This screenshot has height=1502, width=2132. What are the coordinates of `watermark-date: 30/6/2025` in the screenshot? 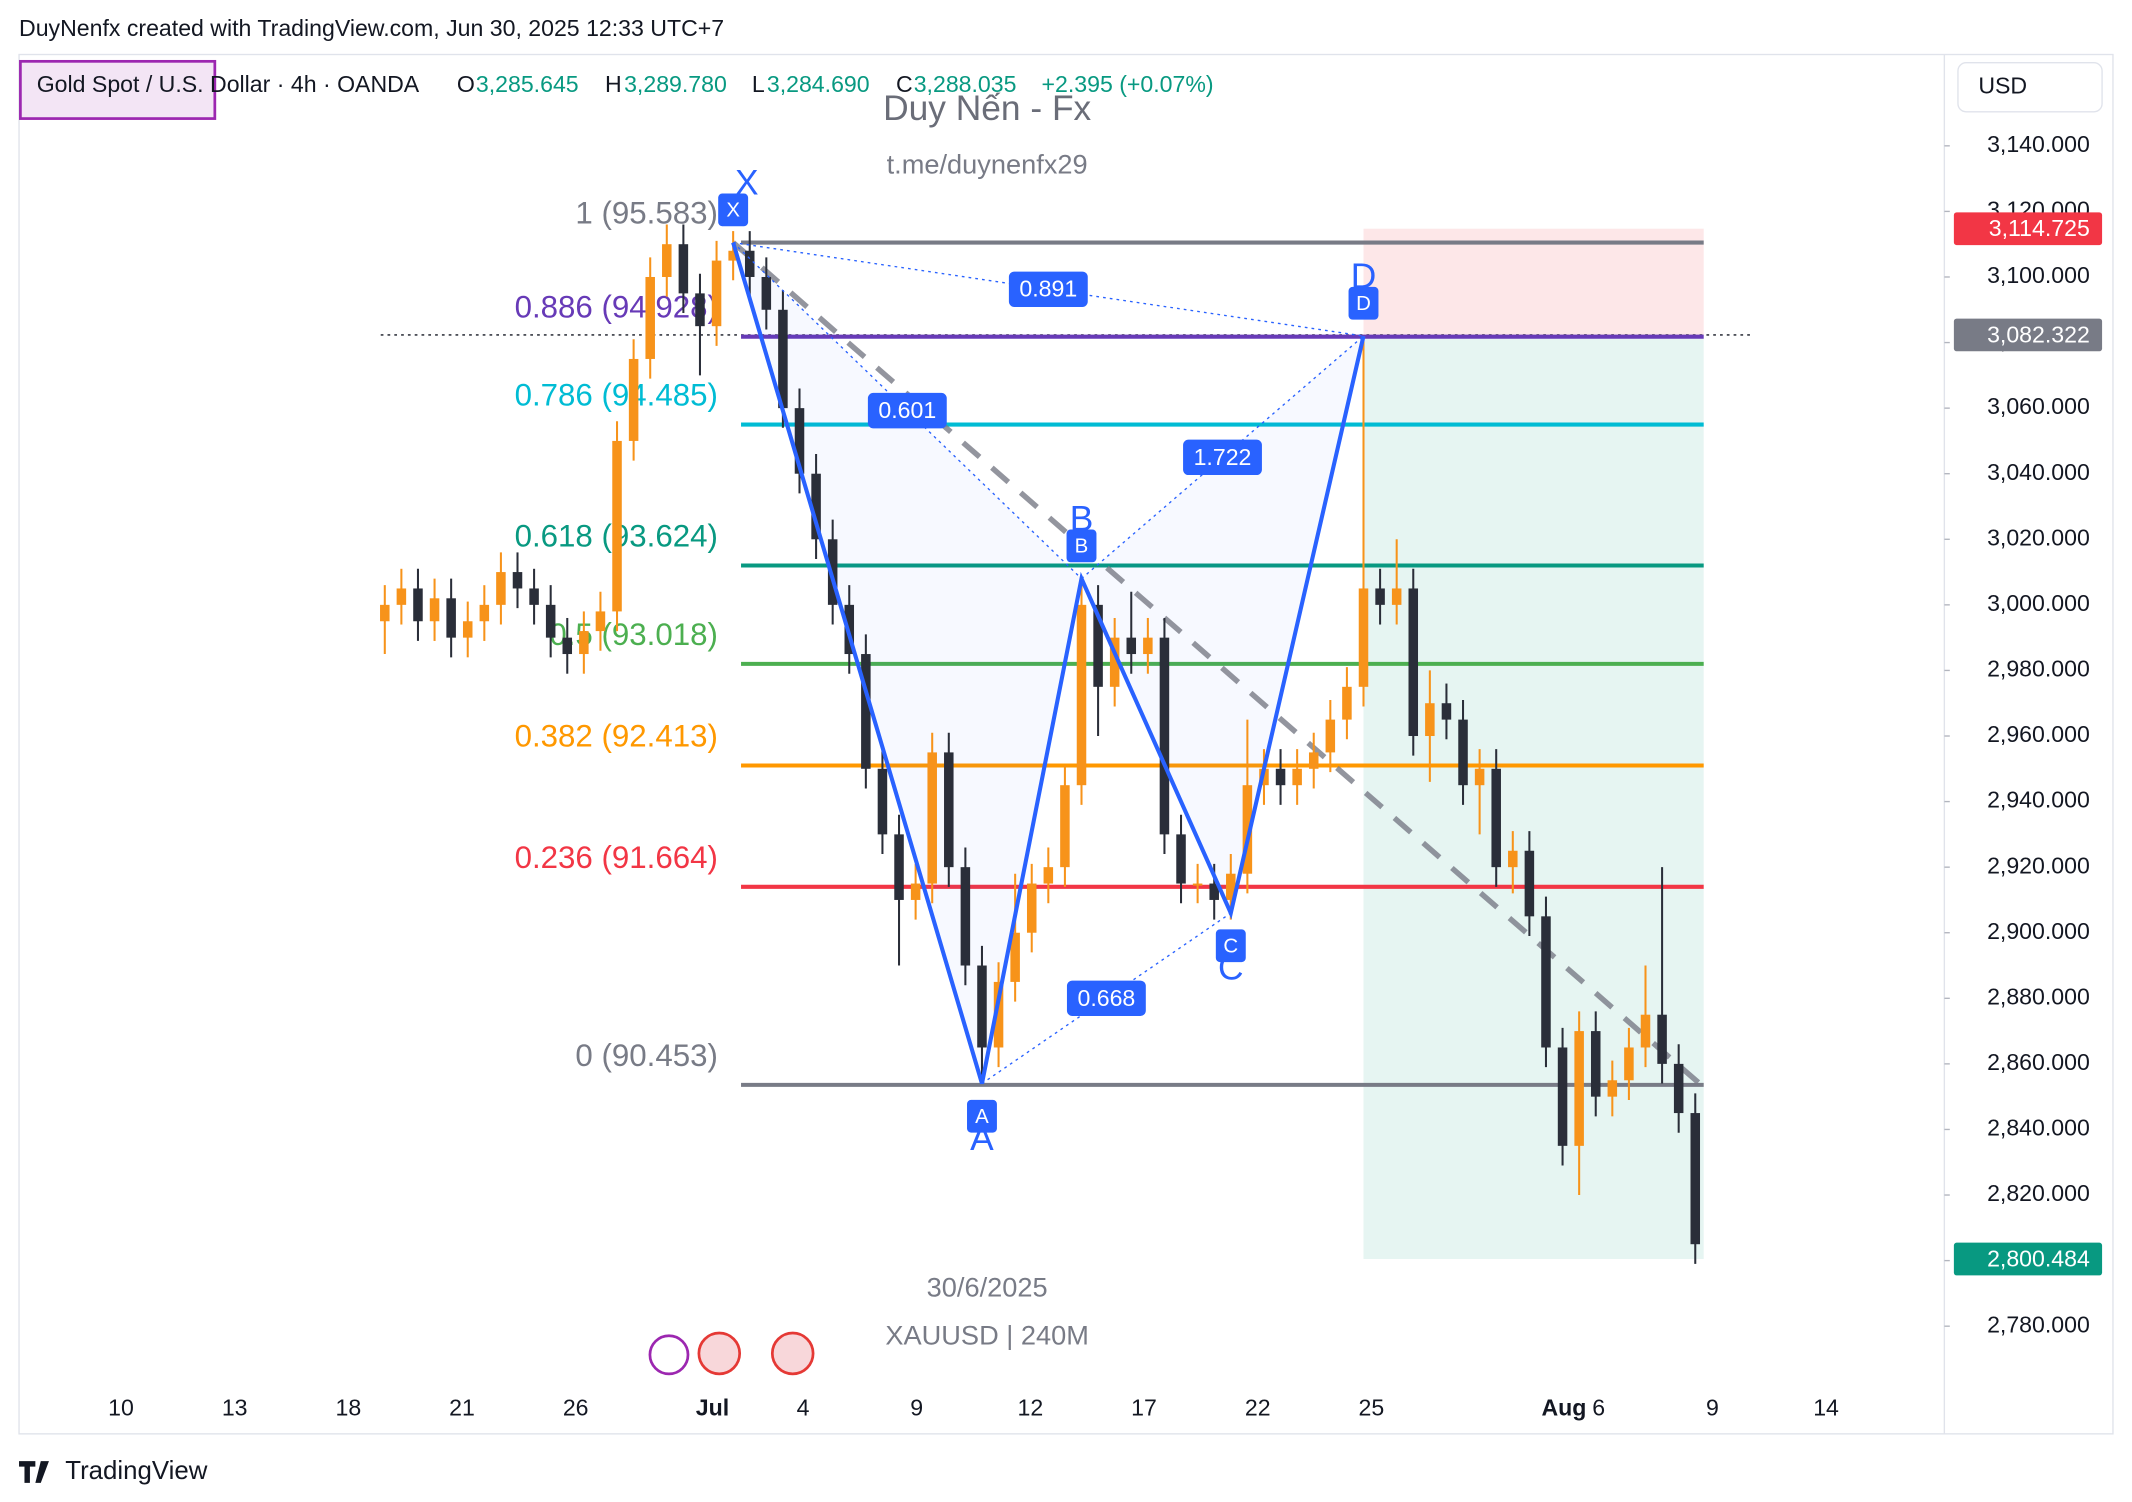 It's located at (987, 1287).